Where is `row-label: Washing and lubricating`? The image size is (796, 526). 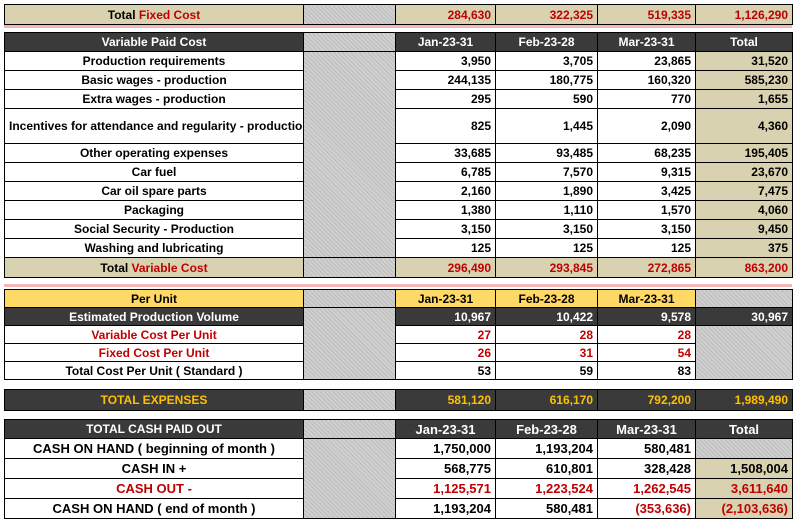 row-label: Washing and lubricating is located at coordinates (154, 248).